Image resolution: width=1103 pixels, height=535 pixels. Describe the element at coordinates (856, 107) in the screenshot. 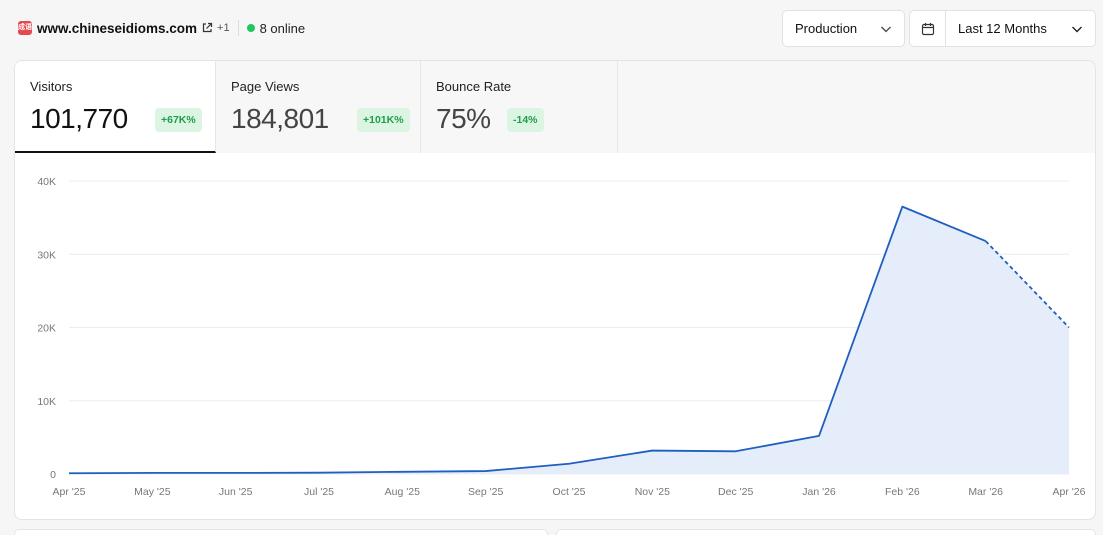

I see `stats-filler` at that location.